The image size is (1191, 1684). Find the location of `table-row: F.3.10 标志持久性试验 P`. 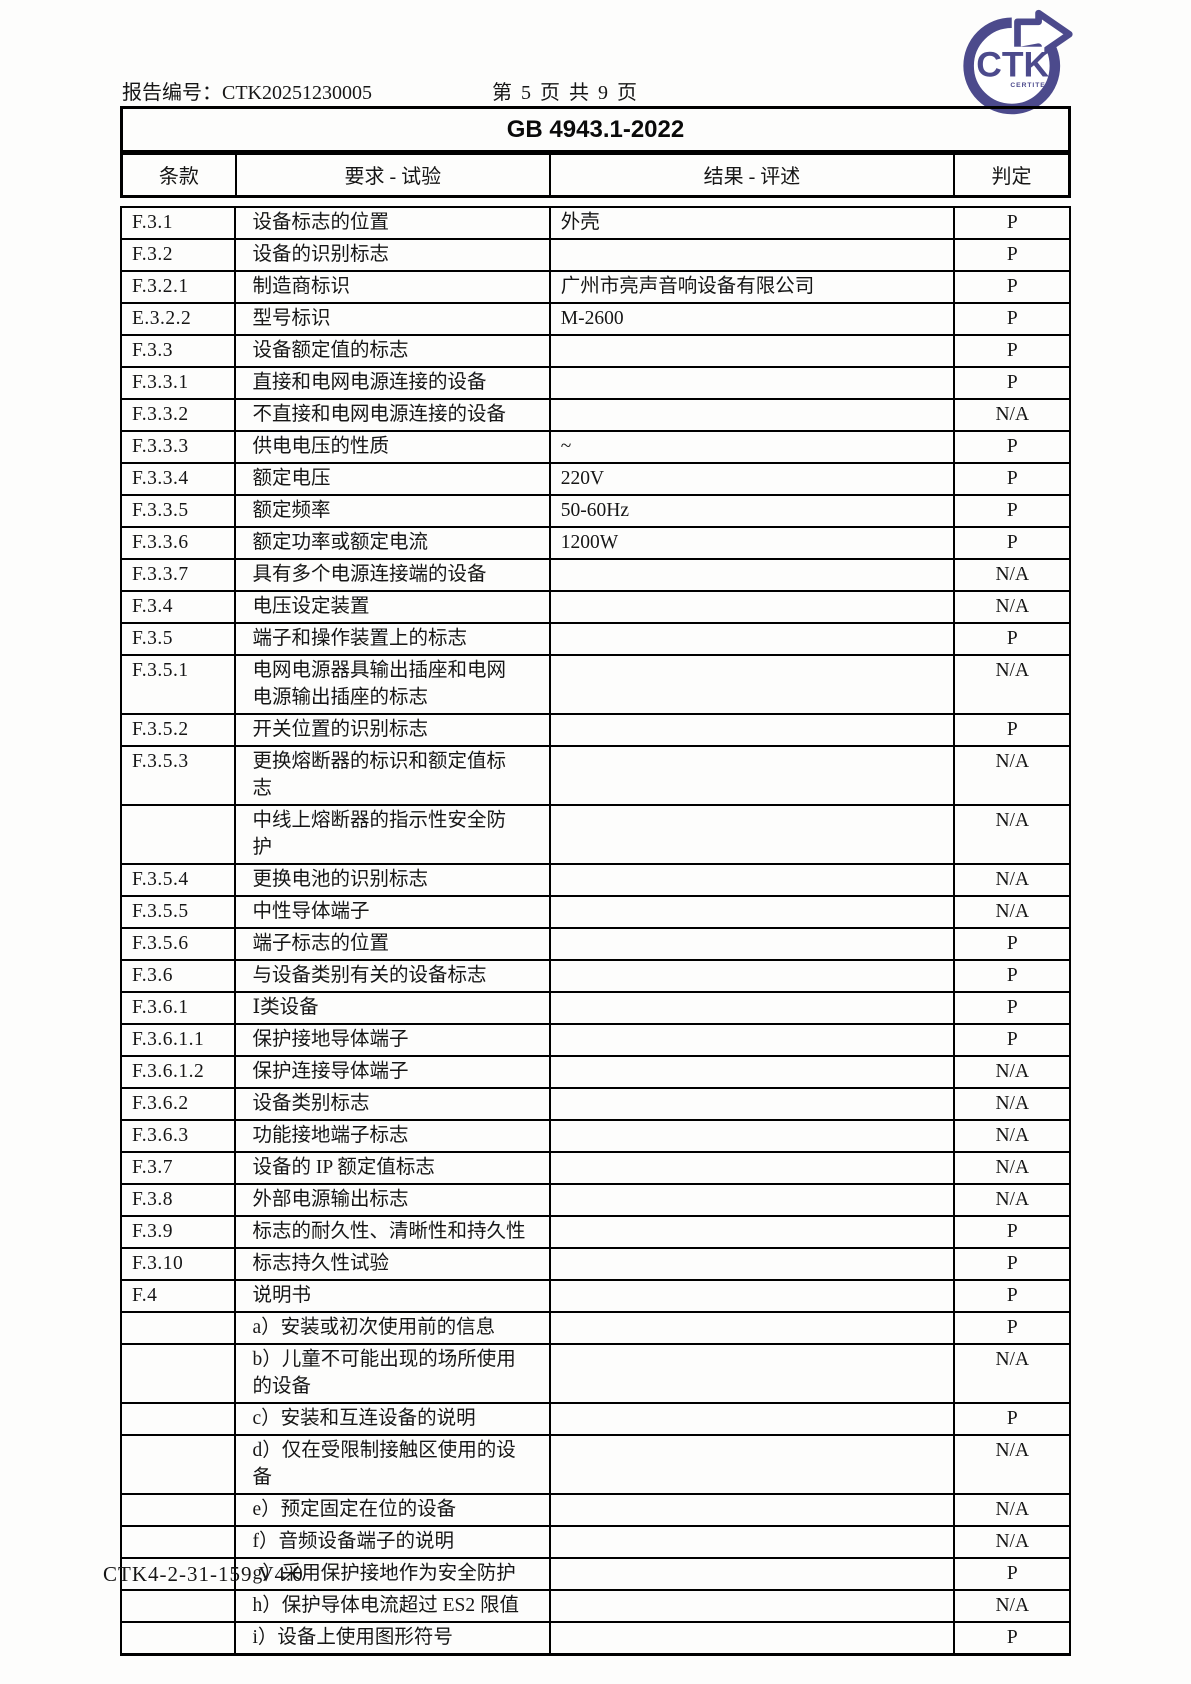

table-row: F.3.10 标志持久性试验 P is located at coordinates (595, 1264).